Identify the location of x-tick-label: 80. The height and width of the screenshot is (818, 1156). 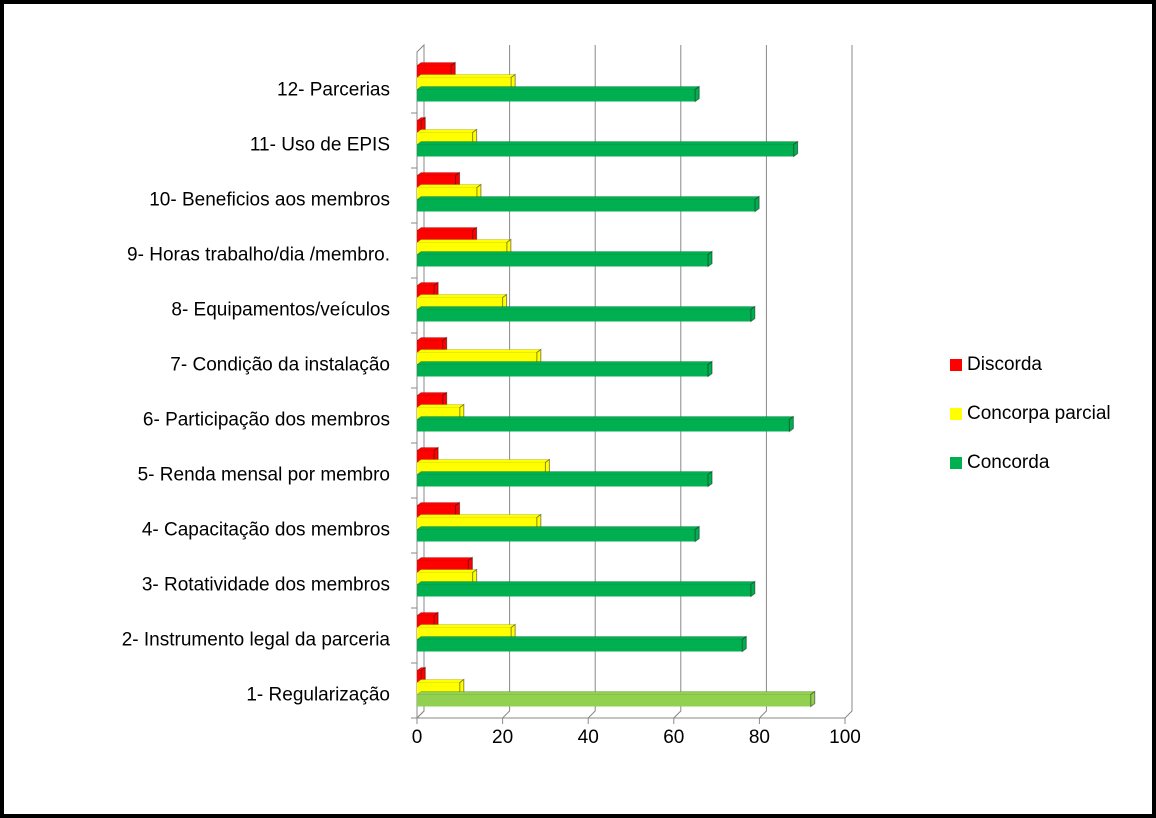
(759, 737).